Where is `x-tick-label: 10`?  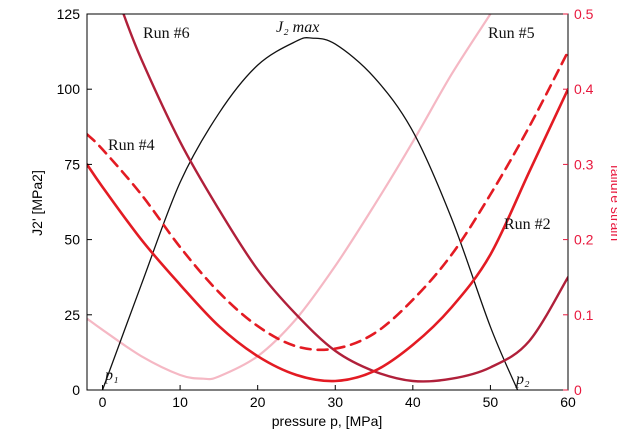 x-tick-label: 10 is located at coordinates (180, 402).